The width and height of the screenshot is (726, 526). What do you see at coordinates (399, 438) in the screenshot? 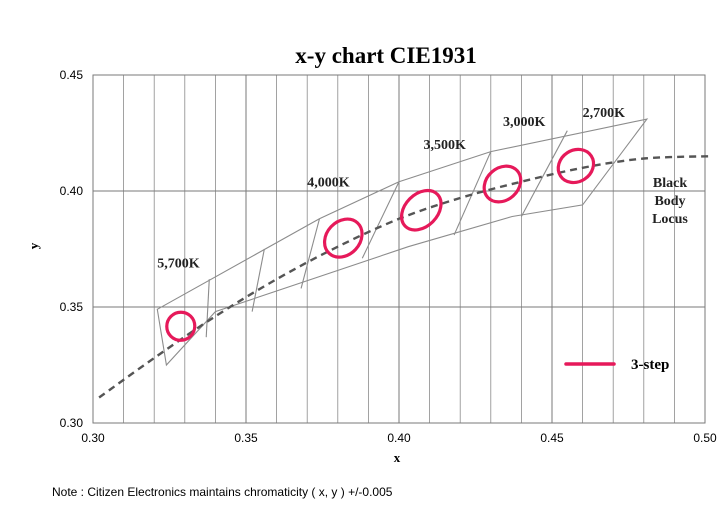
I see `x-tick-label: 0.40` at bounding box center [399, 438].